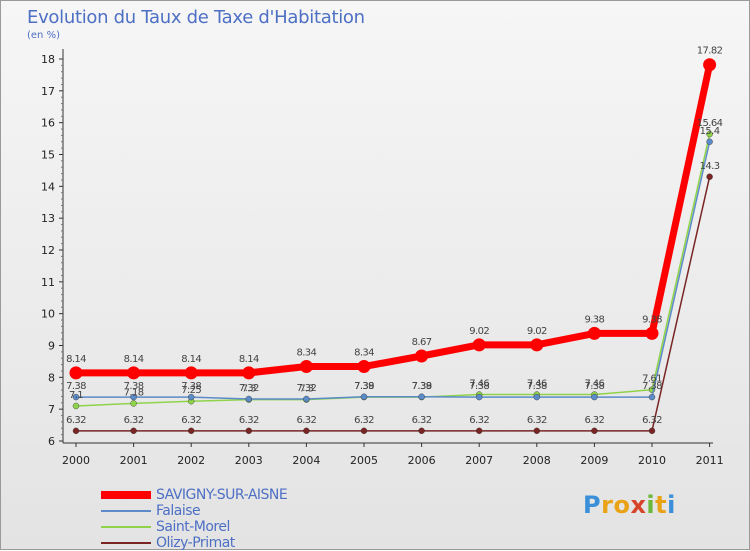  I want to click on data-label: 7.25, so click(191, 390).